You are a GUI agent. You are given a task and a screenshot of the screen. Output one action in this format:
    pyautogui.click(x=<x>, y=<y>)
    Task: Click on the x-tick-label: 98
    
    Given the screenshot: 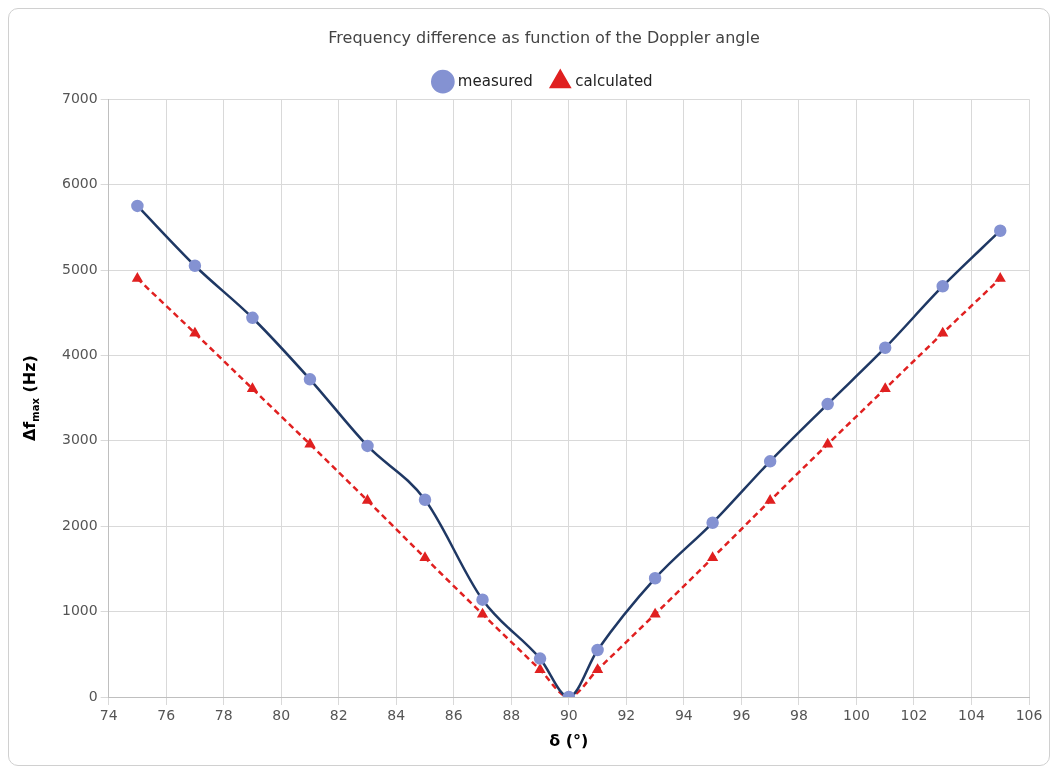 What is the action you would take?
    pyautogui.click(x=798, y=715)
    